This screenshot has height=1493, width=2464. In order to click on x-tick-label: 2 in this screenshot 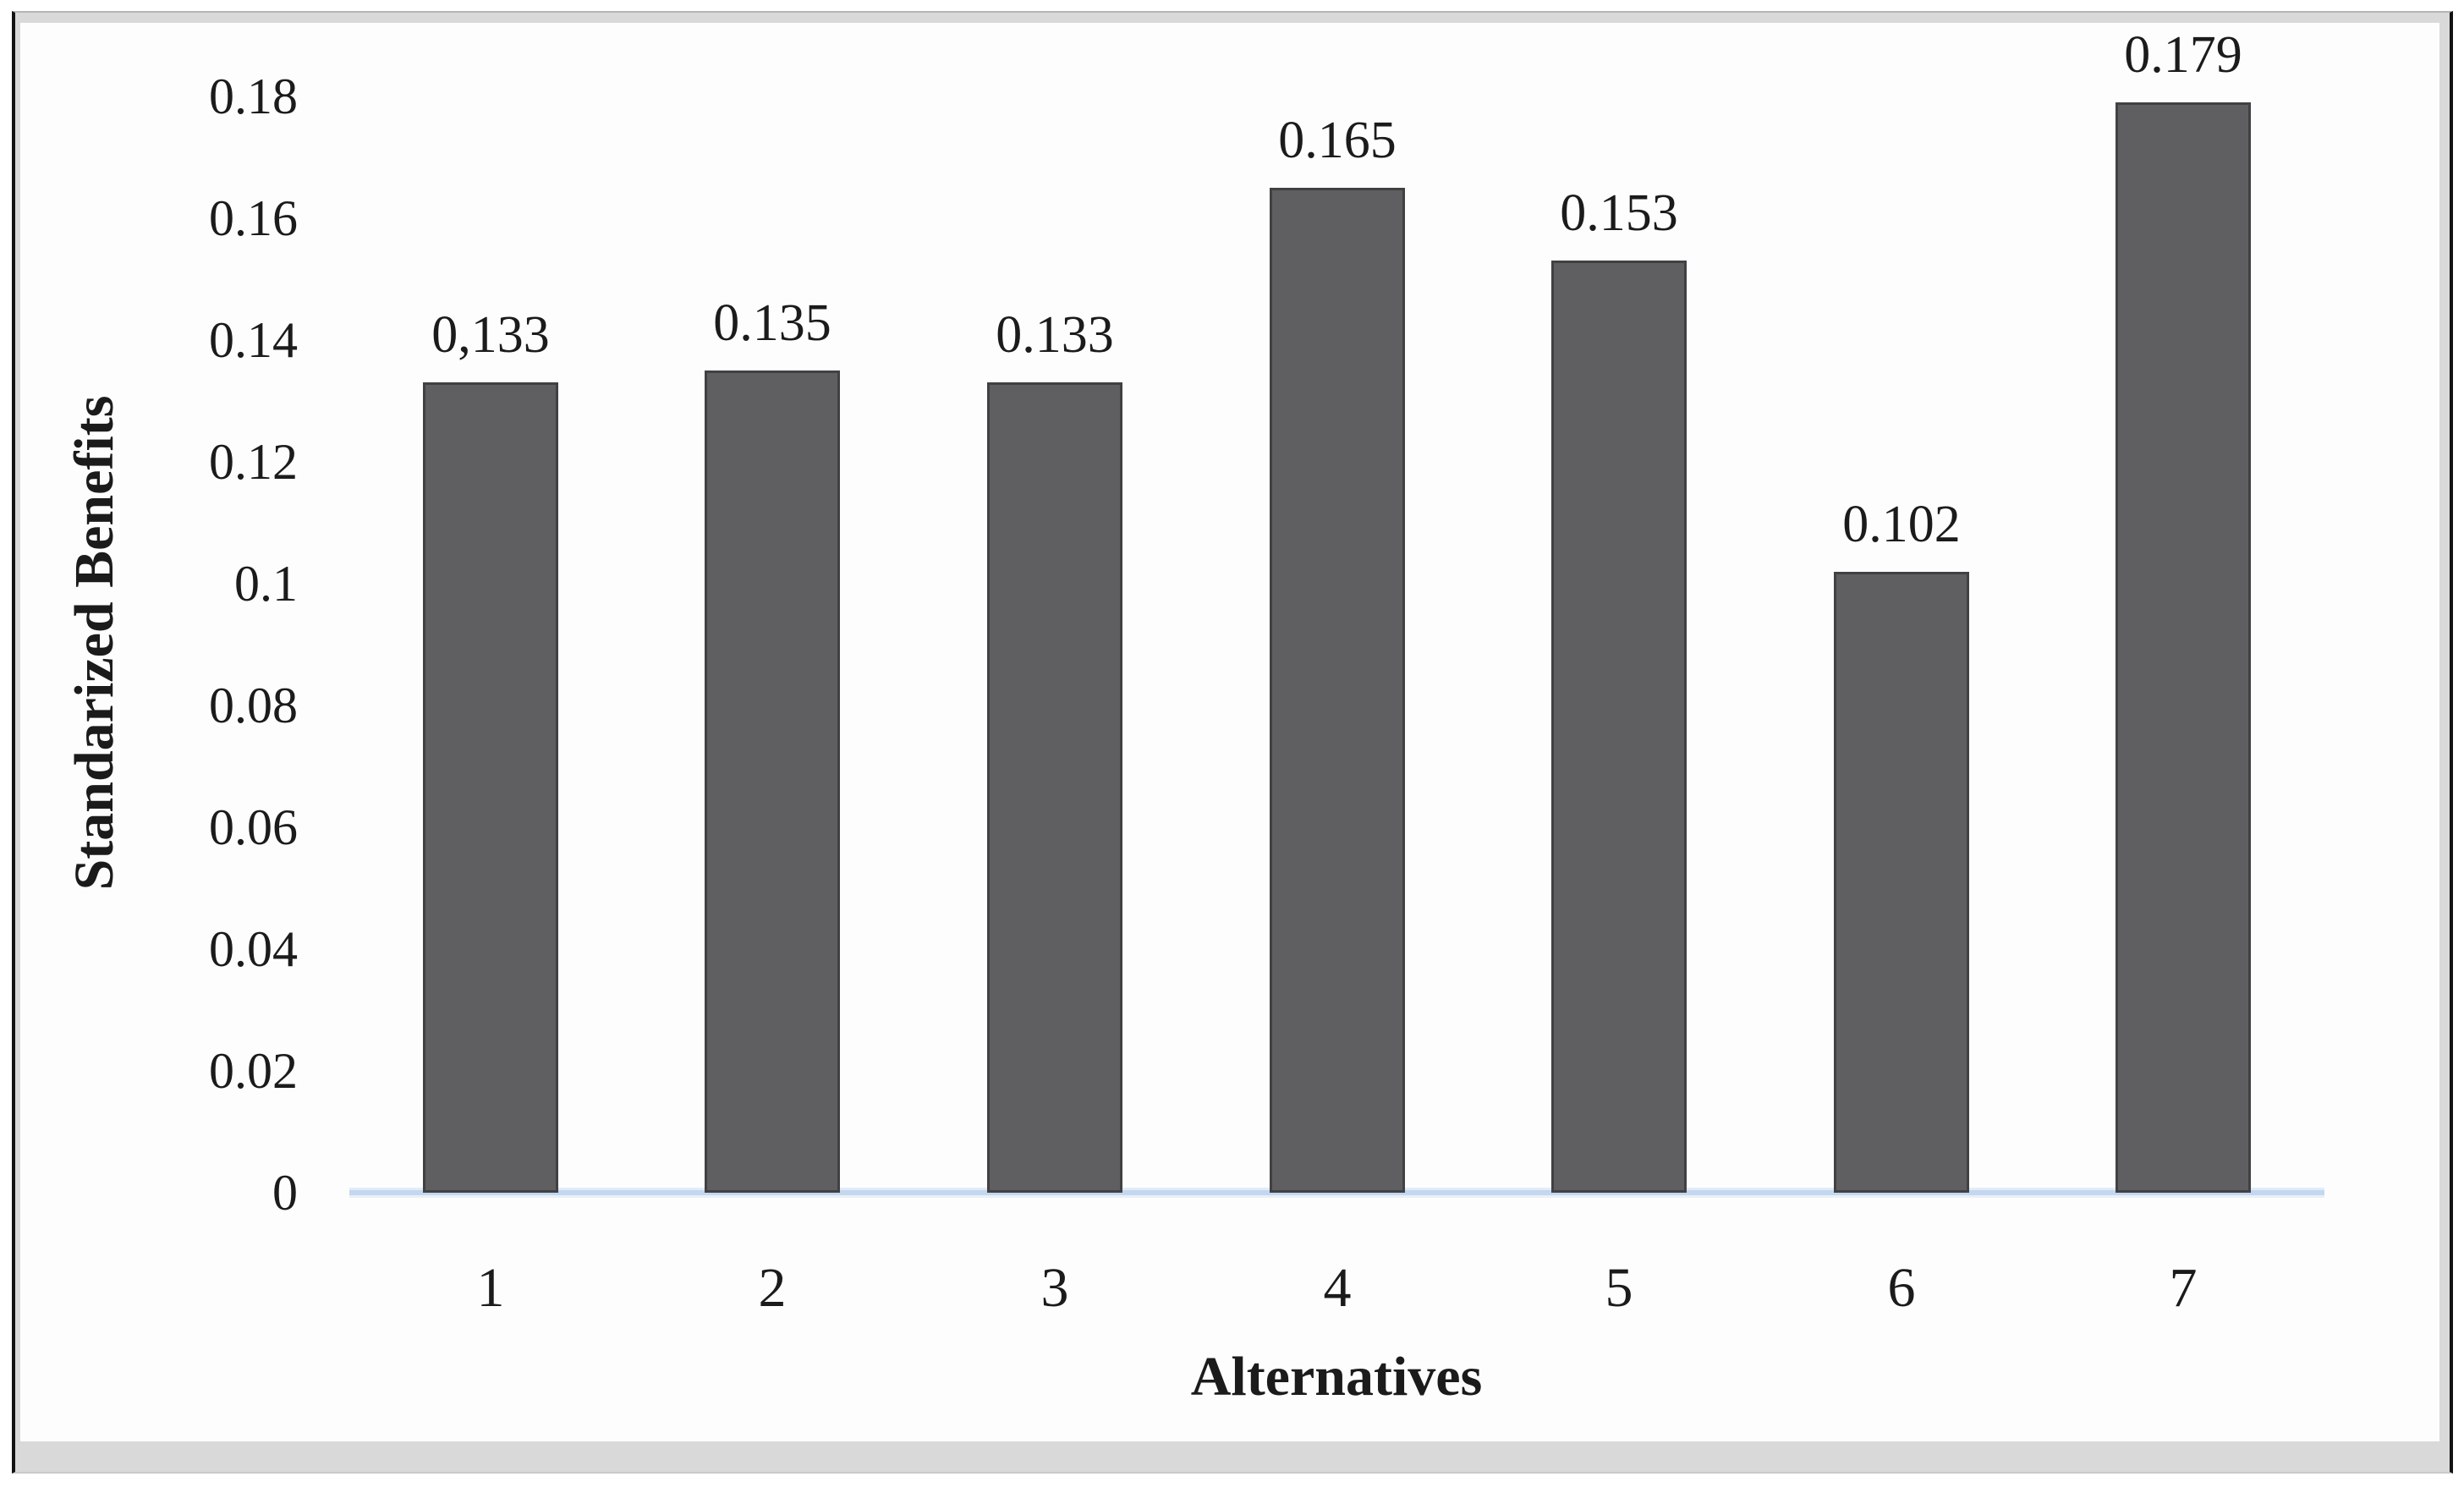, I will do `click(772, 1288)`.